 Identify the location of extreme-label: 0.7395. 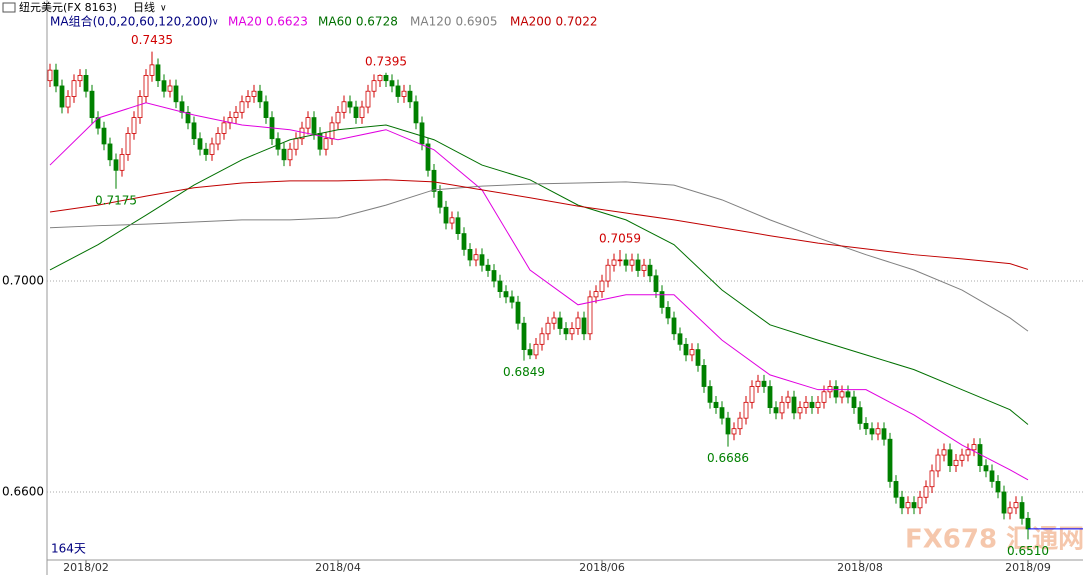
(386, 61).